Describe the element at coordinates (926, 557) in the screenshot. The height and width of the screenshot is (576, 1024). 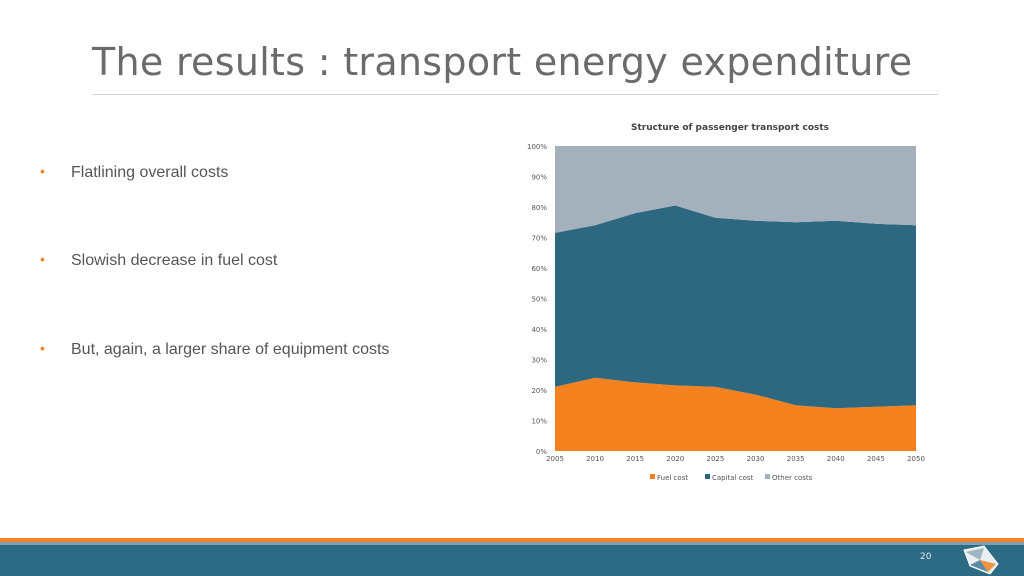
I see `page-number: 20` at that location.